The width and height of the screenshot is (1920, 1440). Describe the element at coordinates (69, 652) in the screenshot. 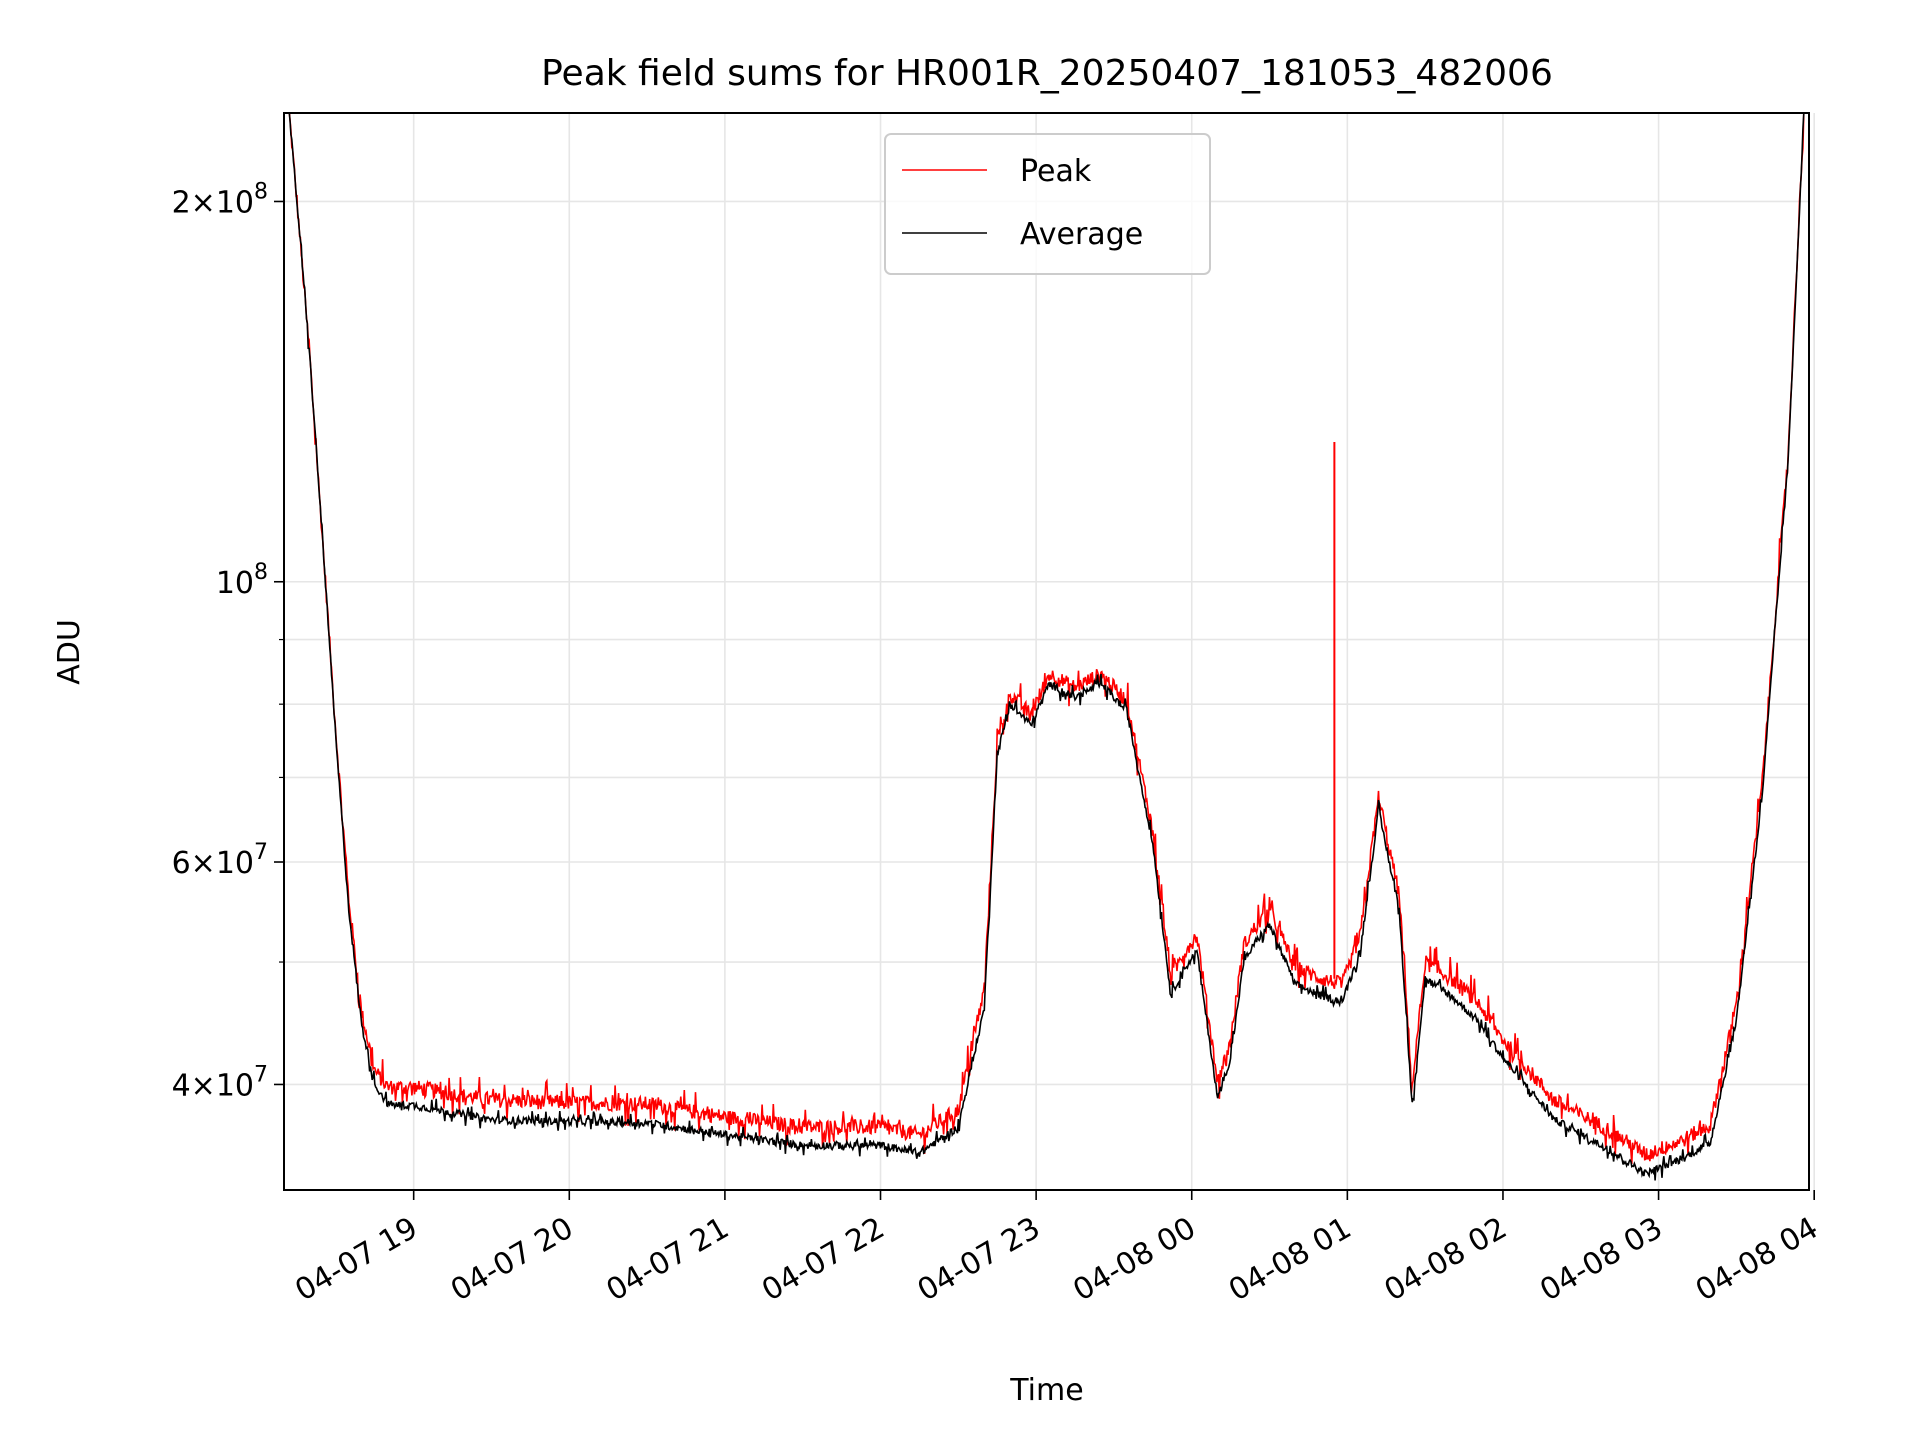

I see `y-axis-label: ADU` at that location.